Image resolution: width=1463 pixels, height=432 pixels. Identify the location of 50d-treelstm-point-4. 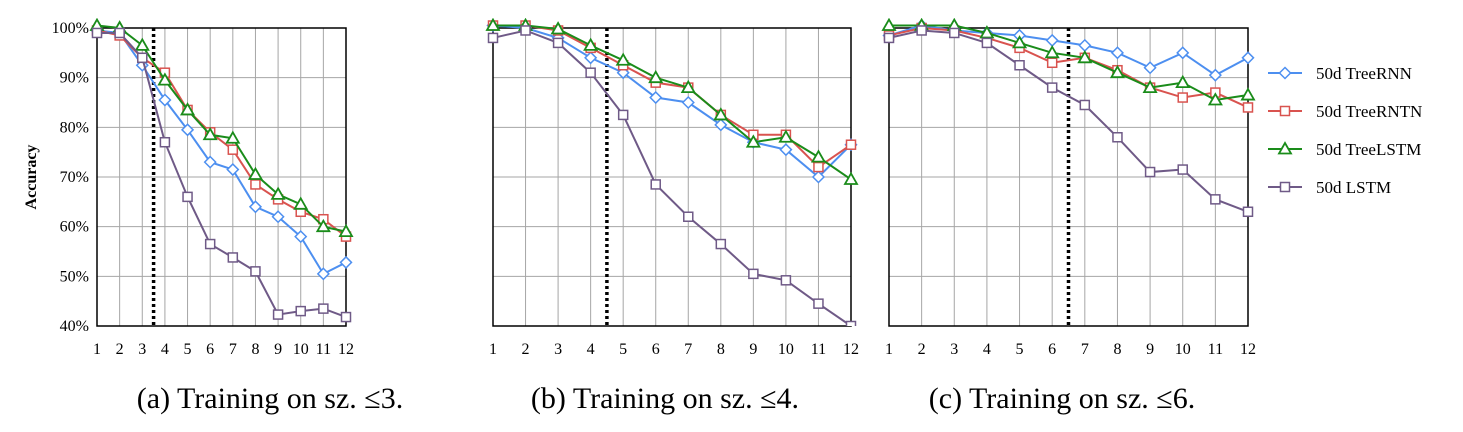
(187, 109).